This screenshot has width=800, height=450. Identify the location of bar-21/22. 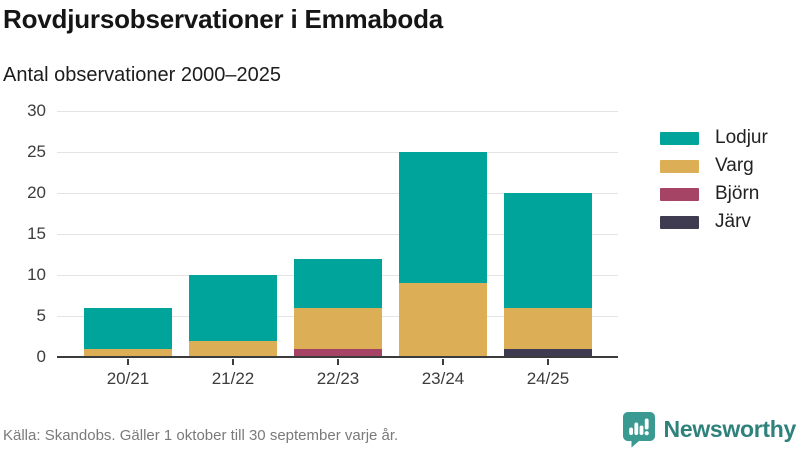
(233, 234).